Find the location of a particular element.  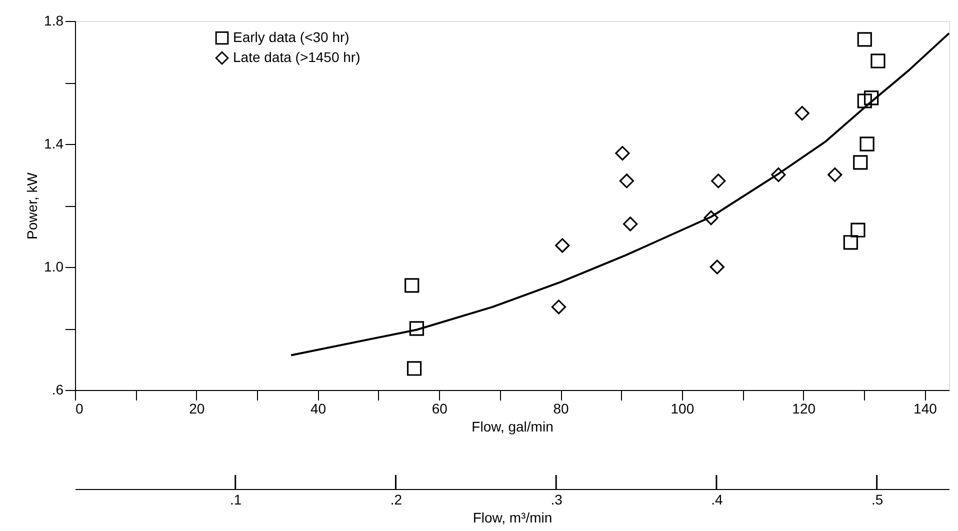

x-tick-label: 20 is located at coordinates (197, 408).